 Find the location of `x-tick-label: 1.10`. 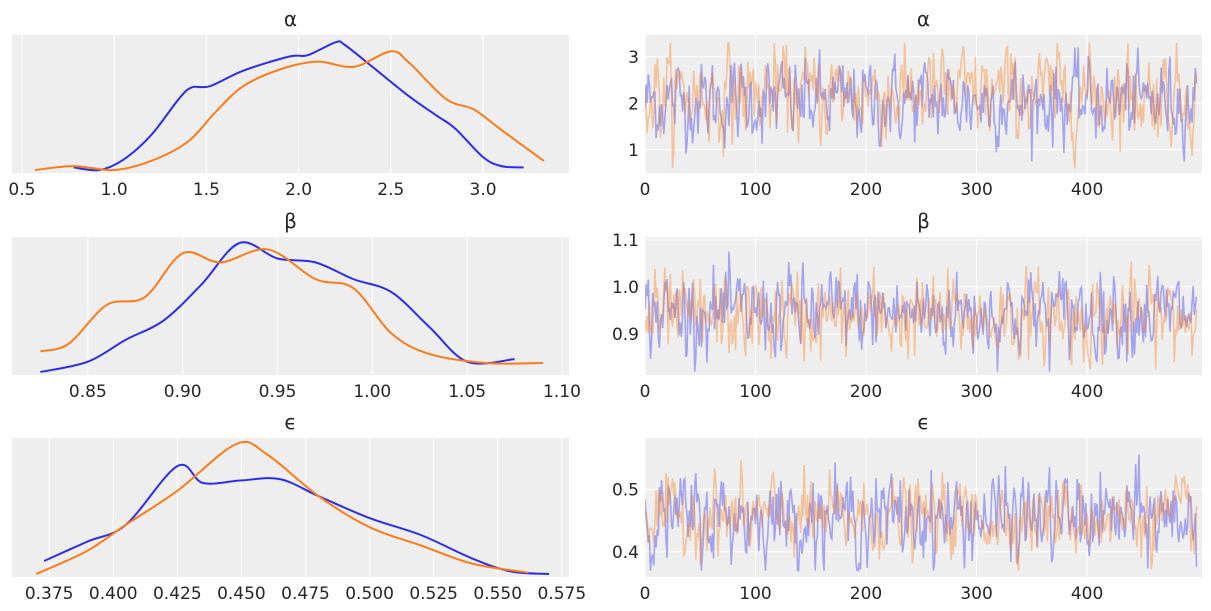

x-tick-label: 1.10 is located at coordinates (562, 392).